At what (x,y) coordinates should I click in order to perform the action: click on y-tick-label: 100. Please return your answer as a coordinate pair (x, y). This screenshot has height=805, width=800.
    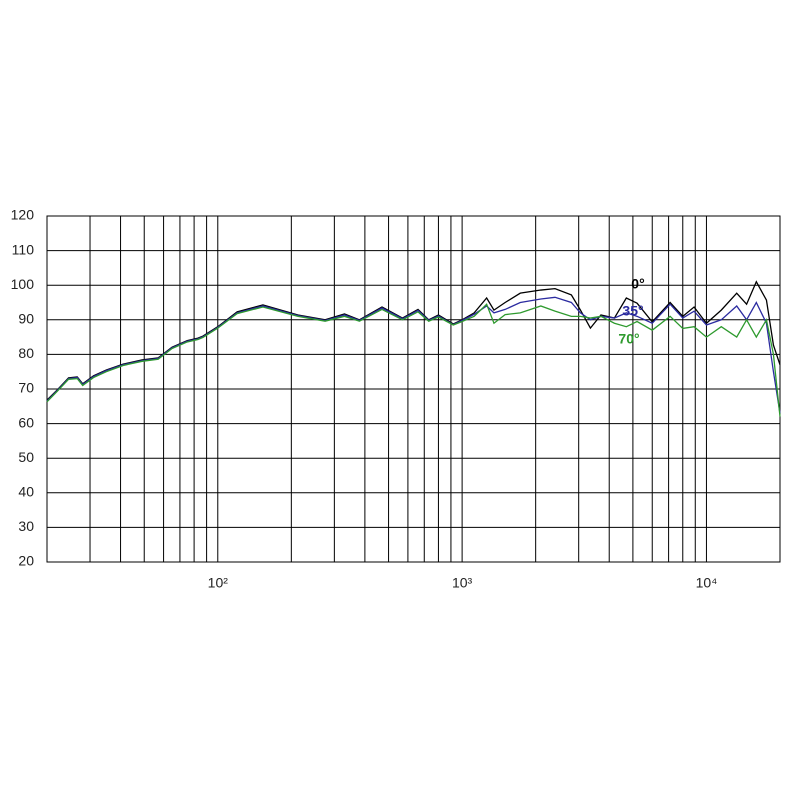
    Looking at the image, I should click on (23, 284).